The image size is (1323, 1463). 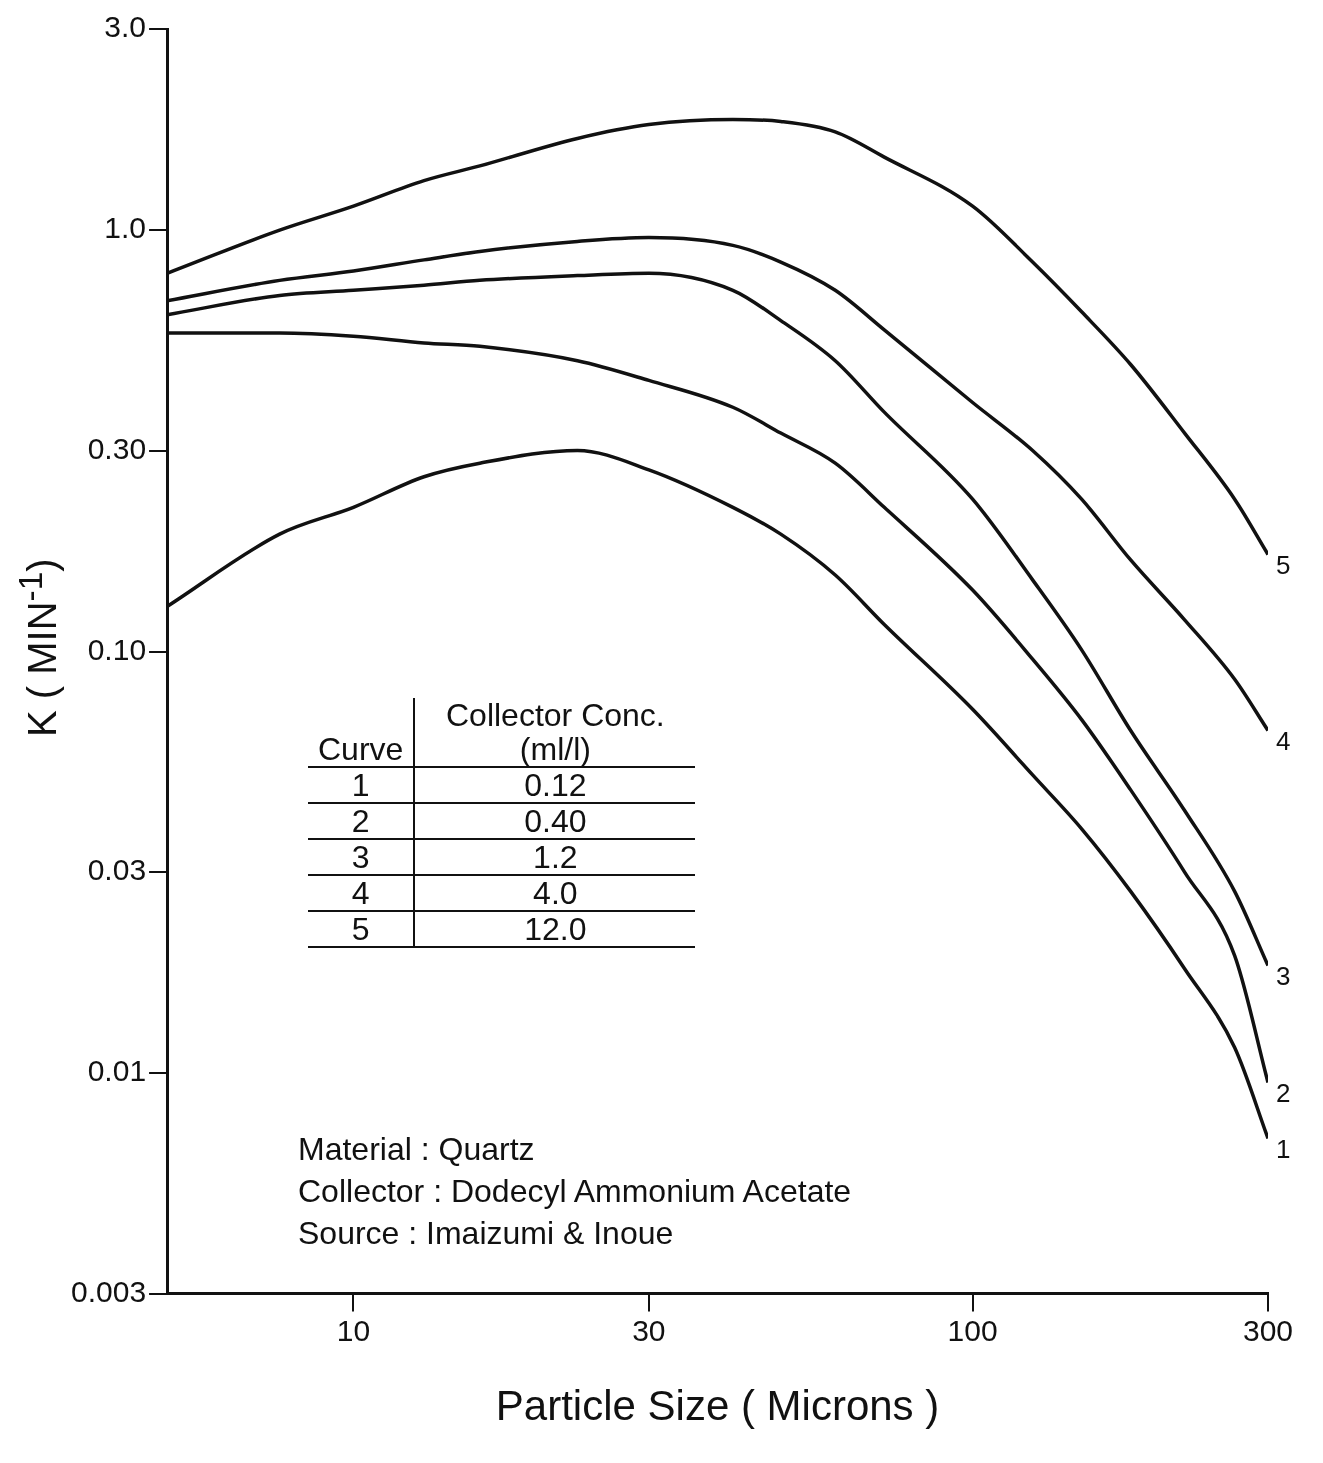 What do you see at coordinates (117, 870) in the screenshot?
I see `y-tick-label: 0.03` at bounding box center [117, 870].